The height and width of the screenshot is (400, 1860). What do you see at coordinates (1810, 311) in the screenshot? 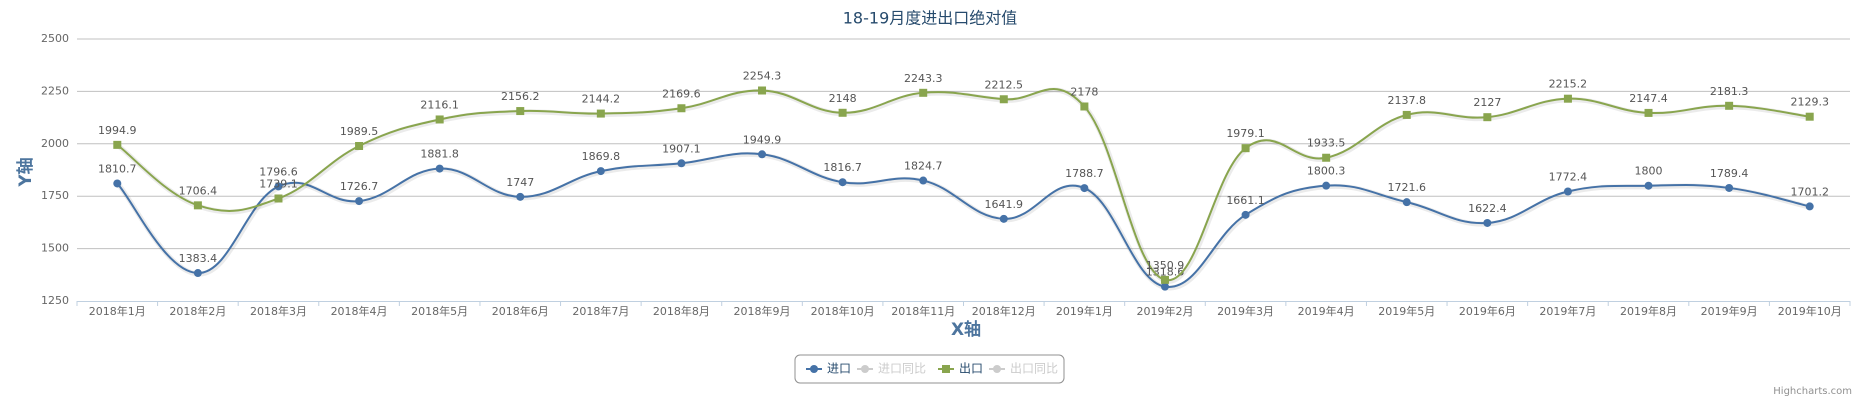
I see `x-tick-label: 2019年10月` at bounding box center [1810, 311].